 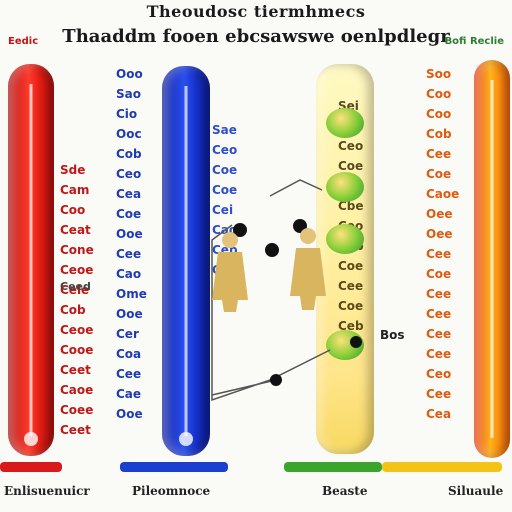 I want to click on base-bar-blue, so click(x=174, y=467).